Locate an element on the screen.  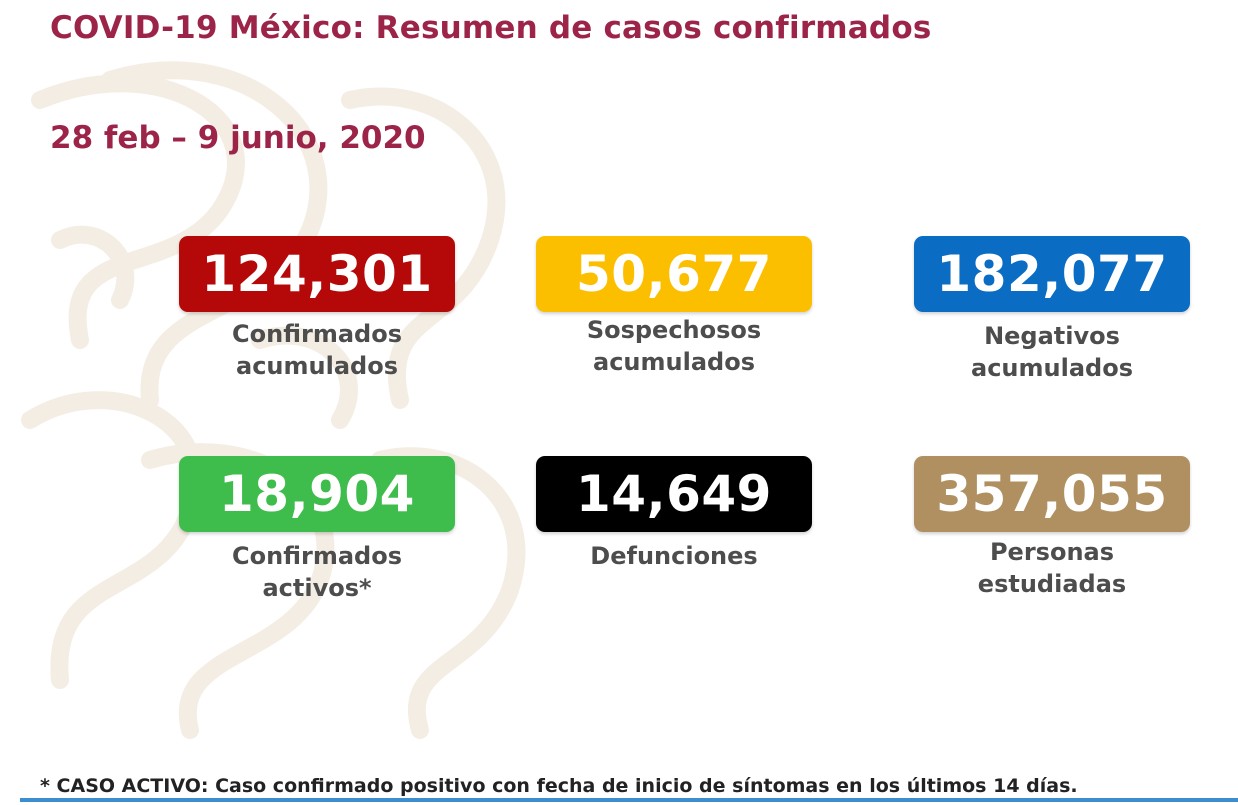
stat-label: Confirmados activos* is located at coordinates (317, 572).